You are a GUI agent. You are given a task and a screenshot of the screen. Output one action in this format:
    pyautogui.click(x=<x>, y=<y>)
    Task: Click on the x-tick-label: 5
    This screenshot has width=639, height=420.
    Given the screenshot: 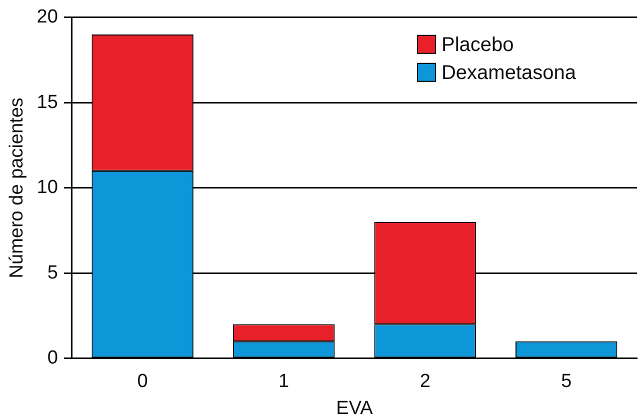 What is the action you would take?
    pyautogui.click(x=566, y=381)
    